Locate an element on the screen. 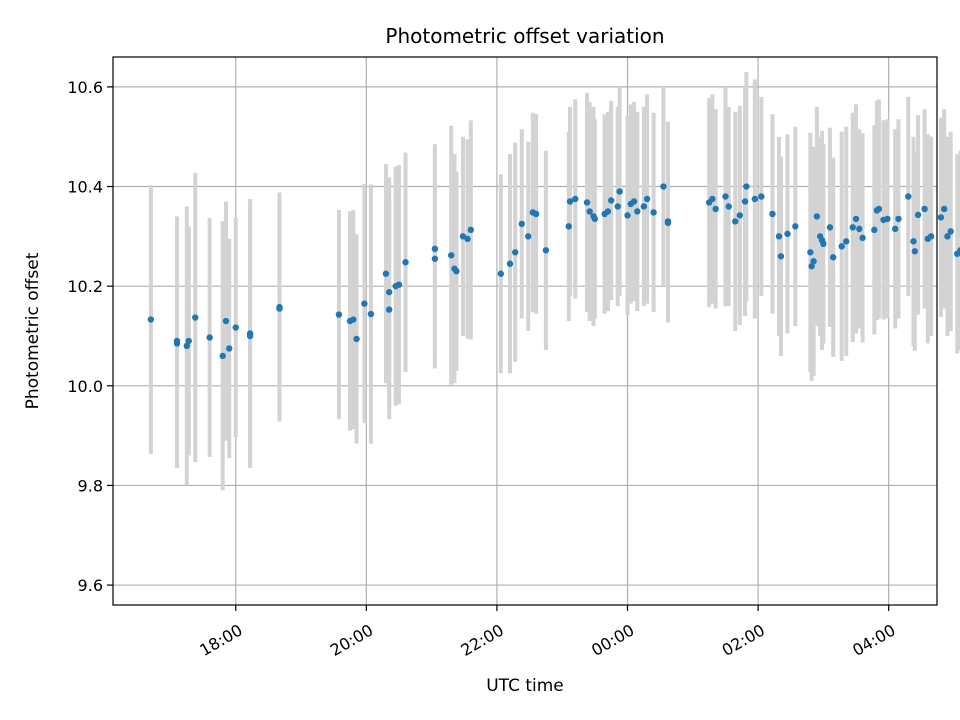 The width and height of the screenshot is (960, 720). y-axis-ticks: 9.6 9.8 10.0 10.2 10.4 10.6 is located at coordinates (90, 336).